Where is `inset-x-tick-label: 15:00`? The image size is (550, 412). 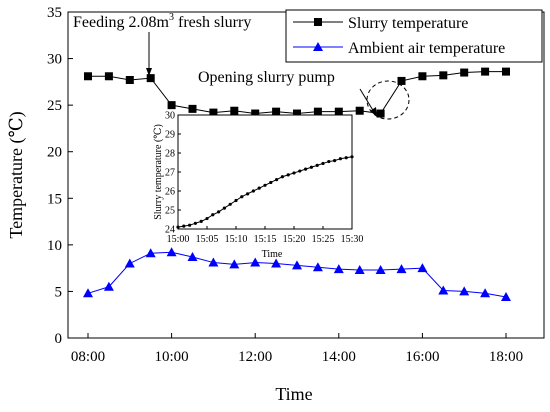 inset-x-tick-label: 15:00 is located at coordinates (178, 239).